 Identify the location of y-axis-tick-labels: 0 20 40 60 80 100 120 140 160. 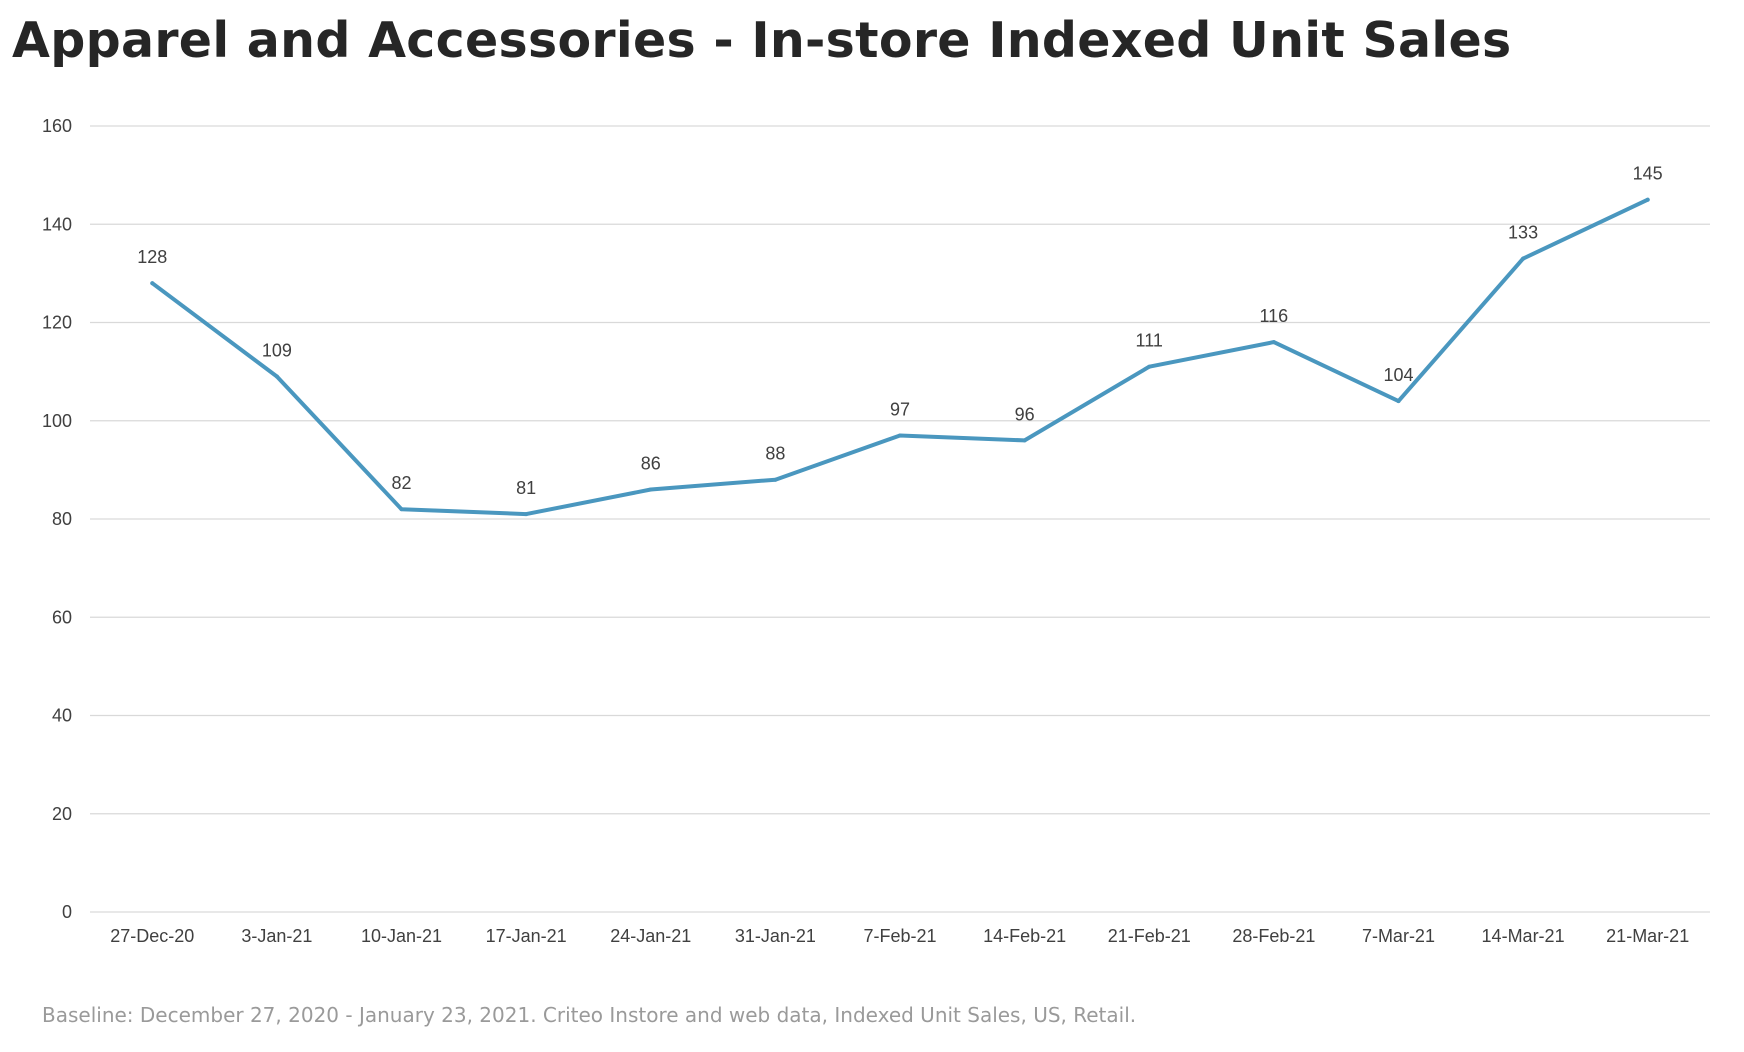
(57, 519).